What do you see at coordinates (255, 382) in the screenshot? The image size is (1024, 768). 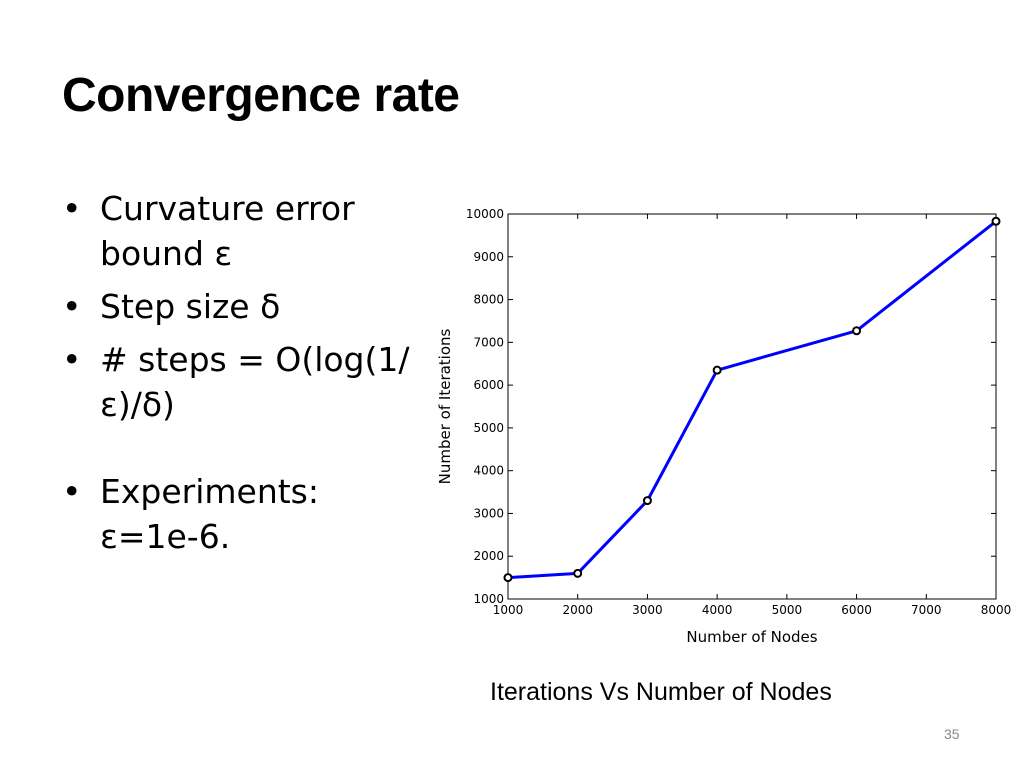 I see `bullet-text: # steps = O(log(1/ε)/δ)` at bounding box center [255, 382].